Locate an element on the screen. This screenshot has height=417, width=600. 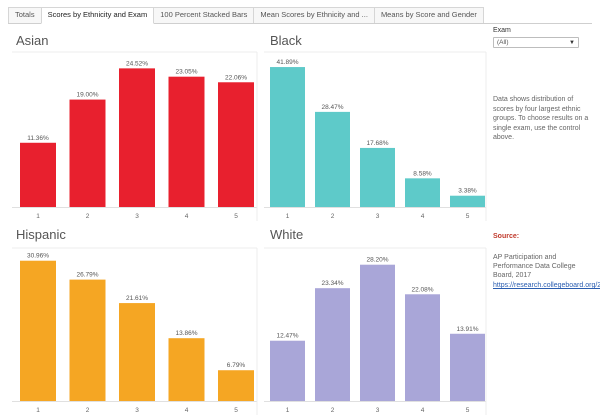
tab-100-percent-stacked-bars: 100 Percent Stacked Bars is located at coordinates (204, 15).